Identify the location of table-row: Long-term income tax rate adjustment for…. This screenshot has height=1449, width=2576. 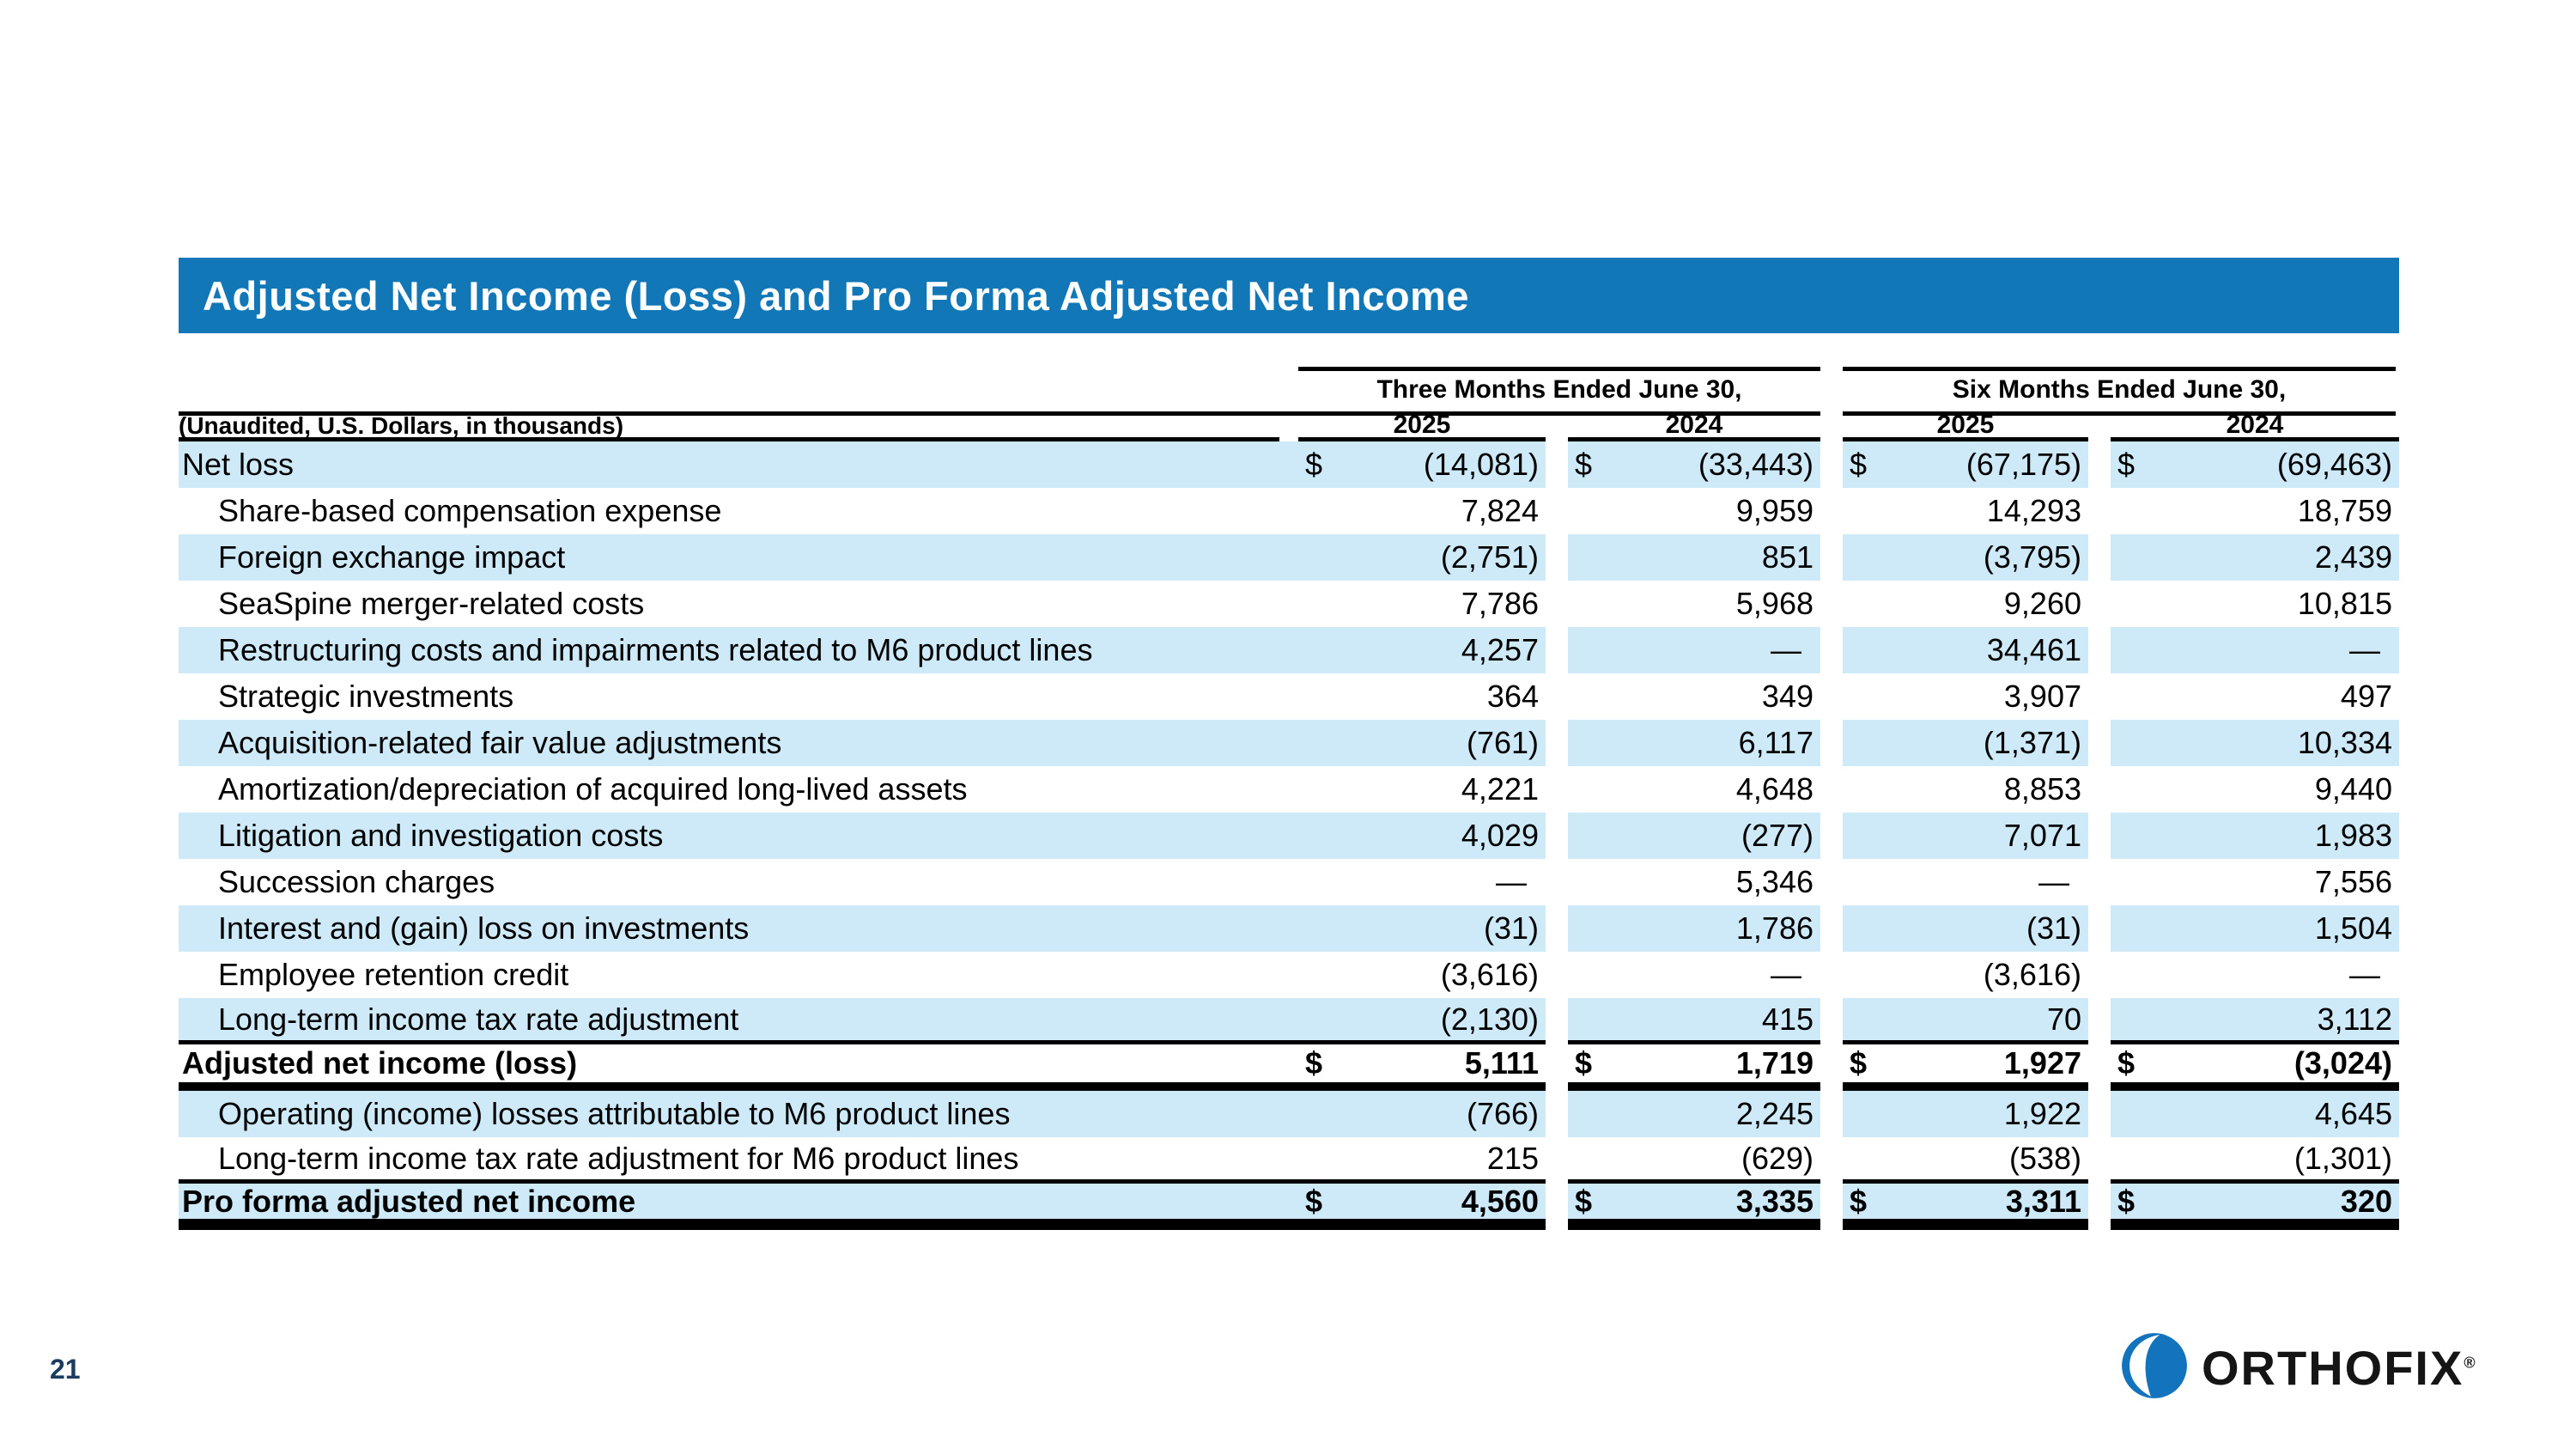
(1289, 1160).